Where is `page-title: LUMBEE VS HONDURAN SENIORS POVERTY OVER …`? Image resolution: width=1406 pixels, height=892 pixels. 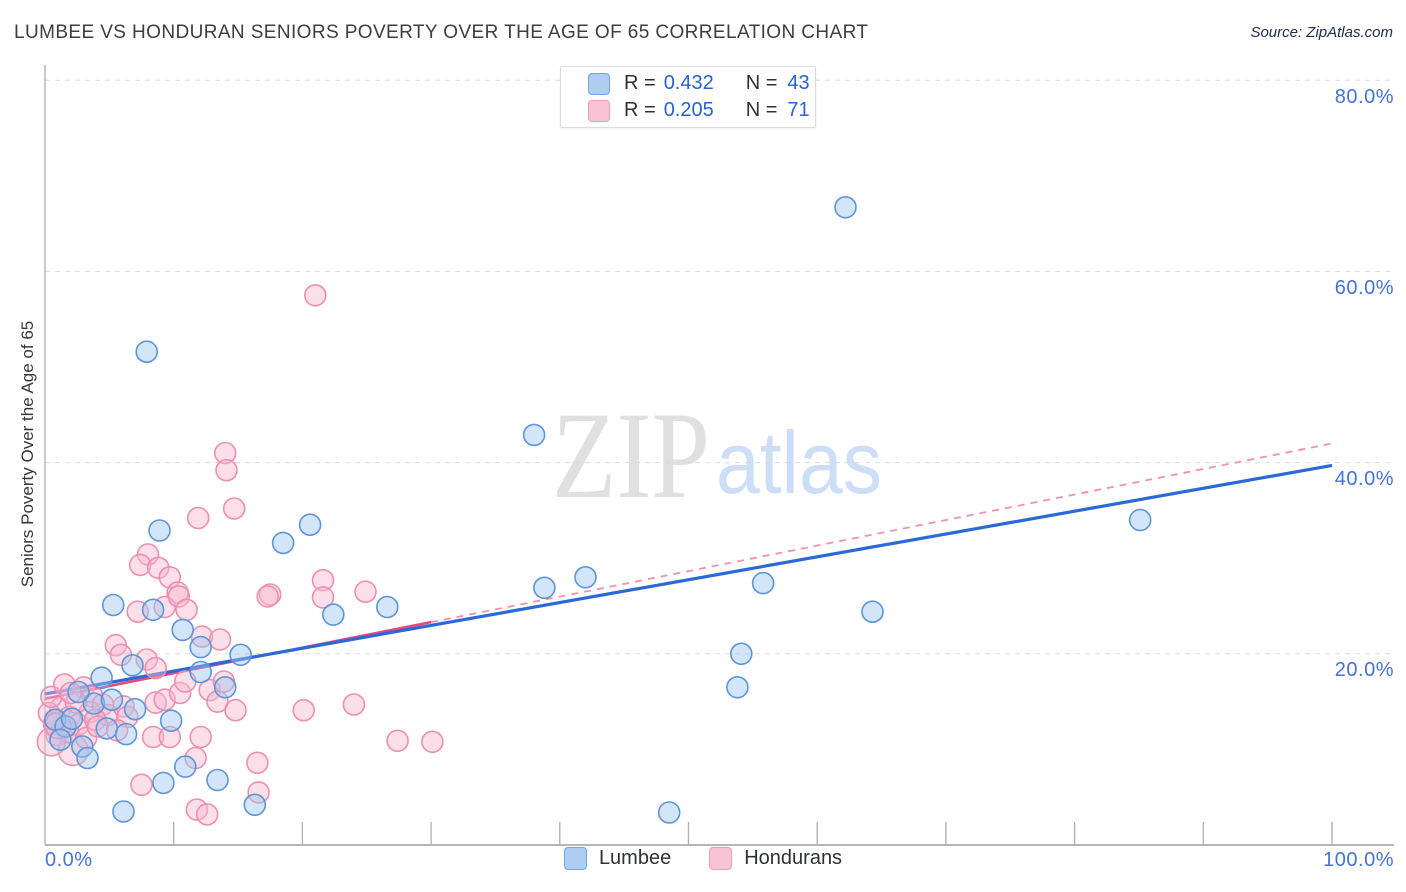 page-title: LUMBEE VS HONDURAN SENIORS POVERTY OVER … is located at coordinates (441, 32).